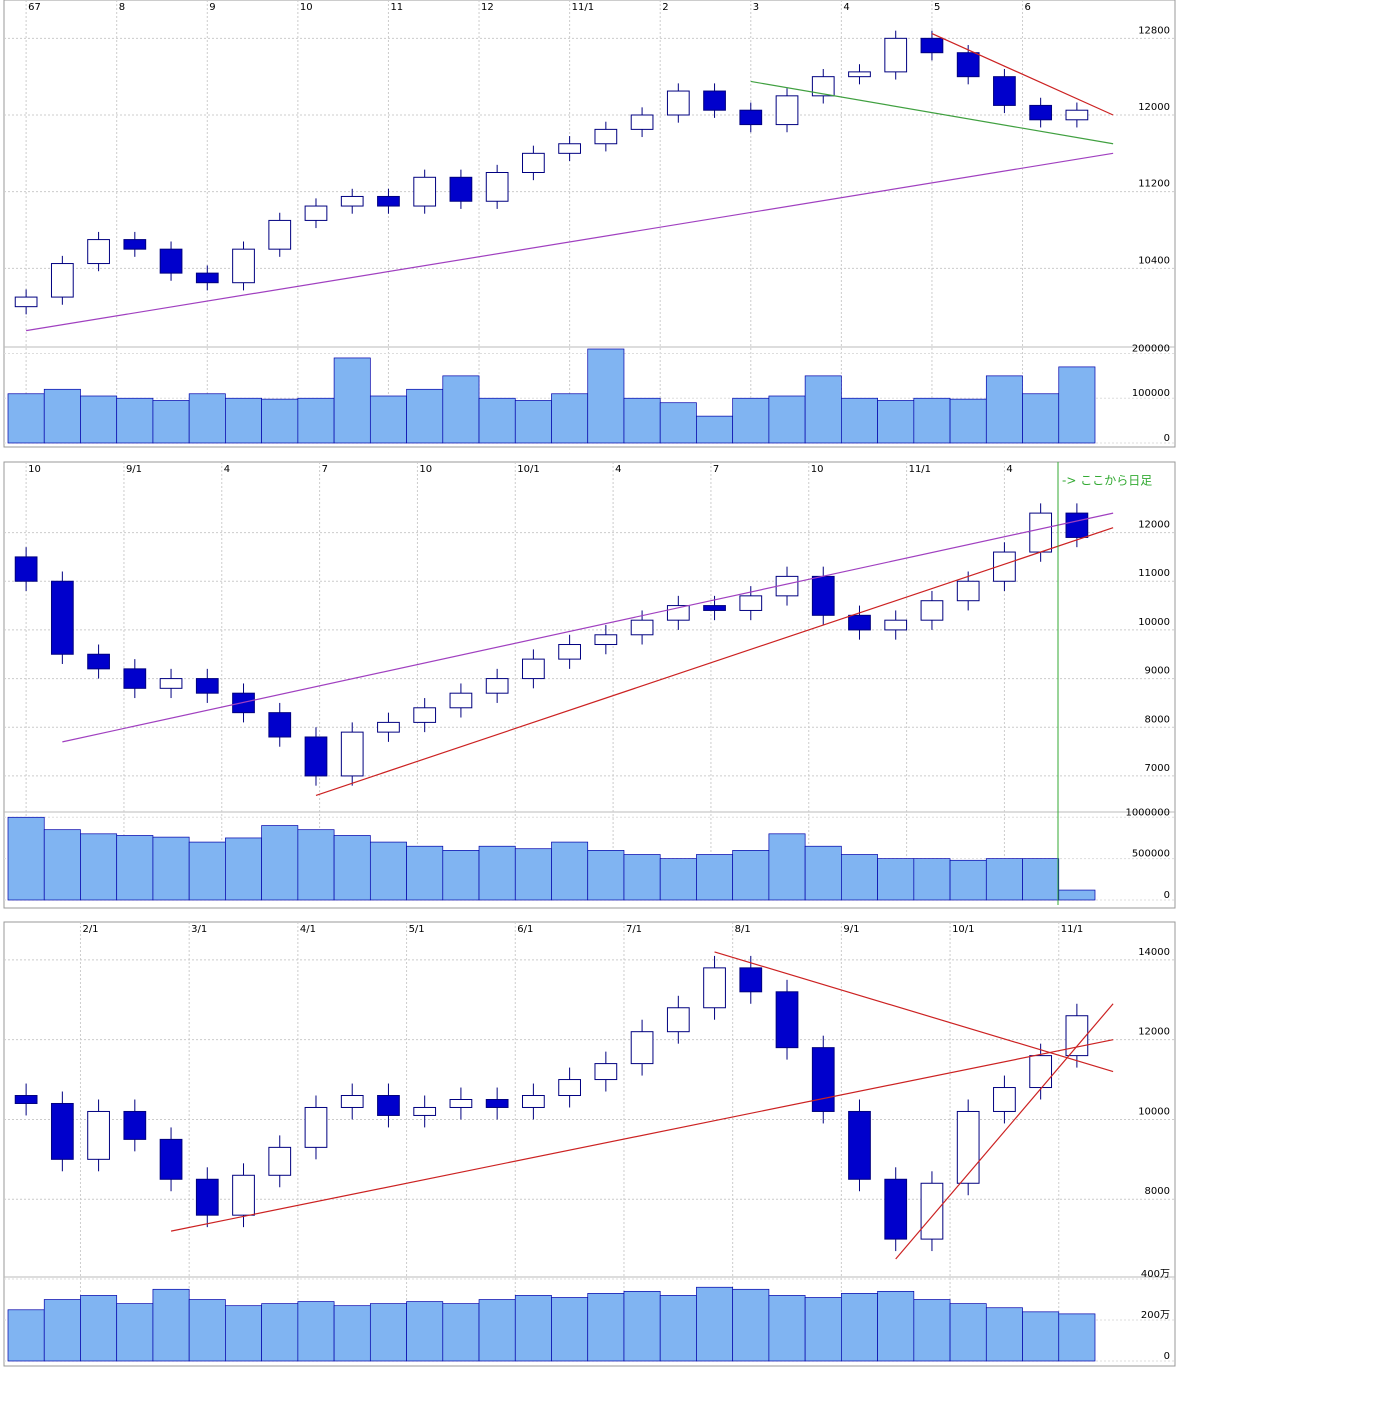 The width and height of the screenshot is (1384, 1404). Describe the element at coordinates (90, 929) in the screenshot. I see `x-tick-label: 2/1` at that location.